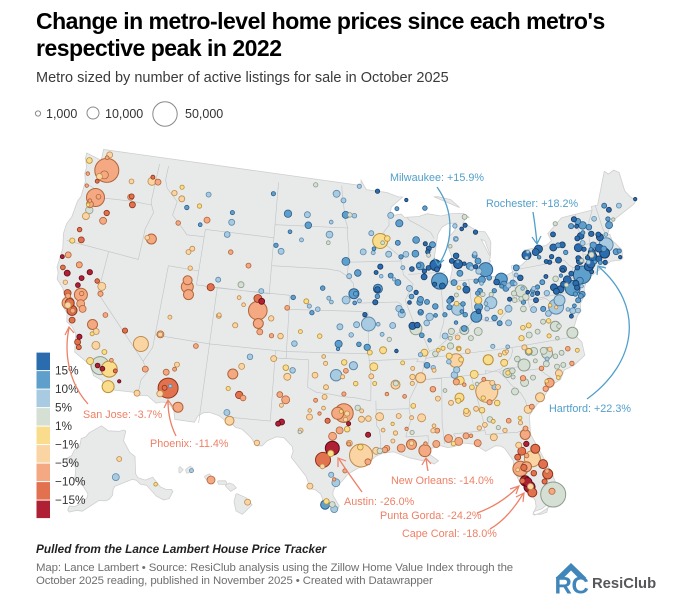 The height and width of the screenshot is (611, 675). Describe the element at coordinates (67, 463) in the screenshot. I see `svg-text: −5%` at that location.